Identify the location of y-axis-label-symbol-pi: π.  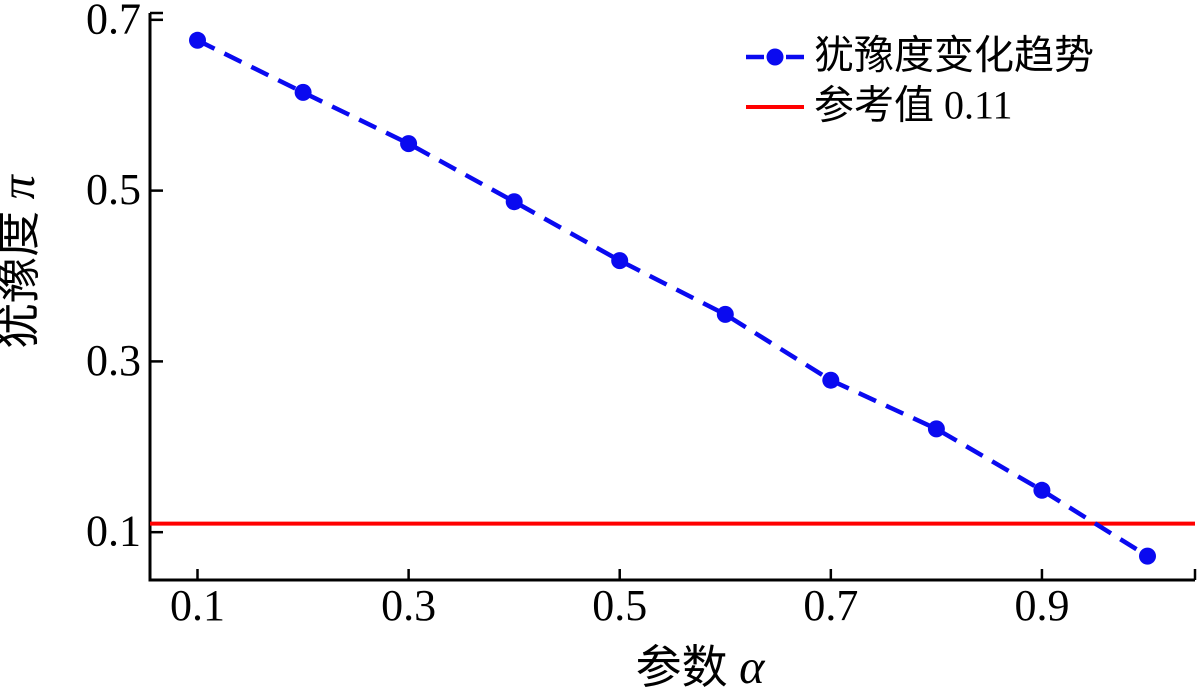
(22, 186).